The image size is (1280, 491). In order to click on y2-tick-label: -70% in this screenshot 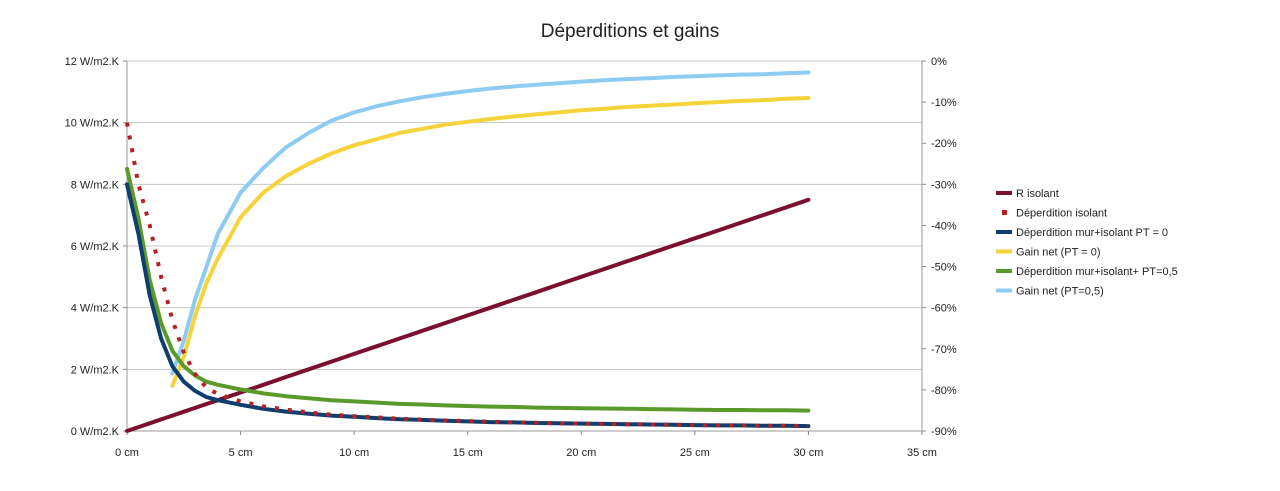, I will do `click(944, 350)`.